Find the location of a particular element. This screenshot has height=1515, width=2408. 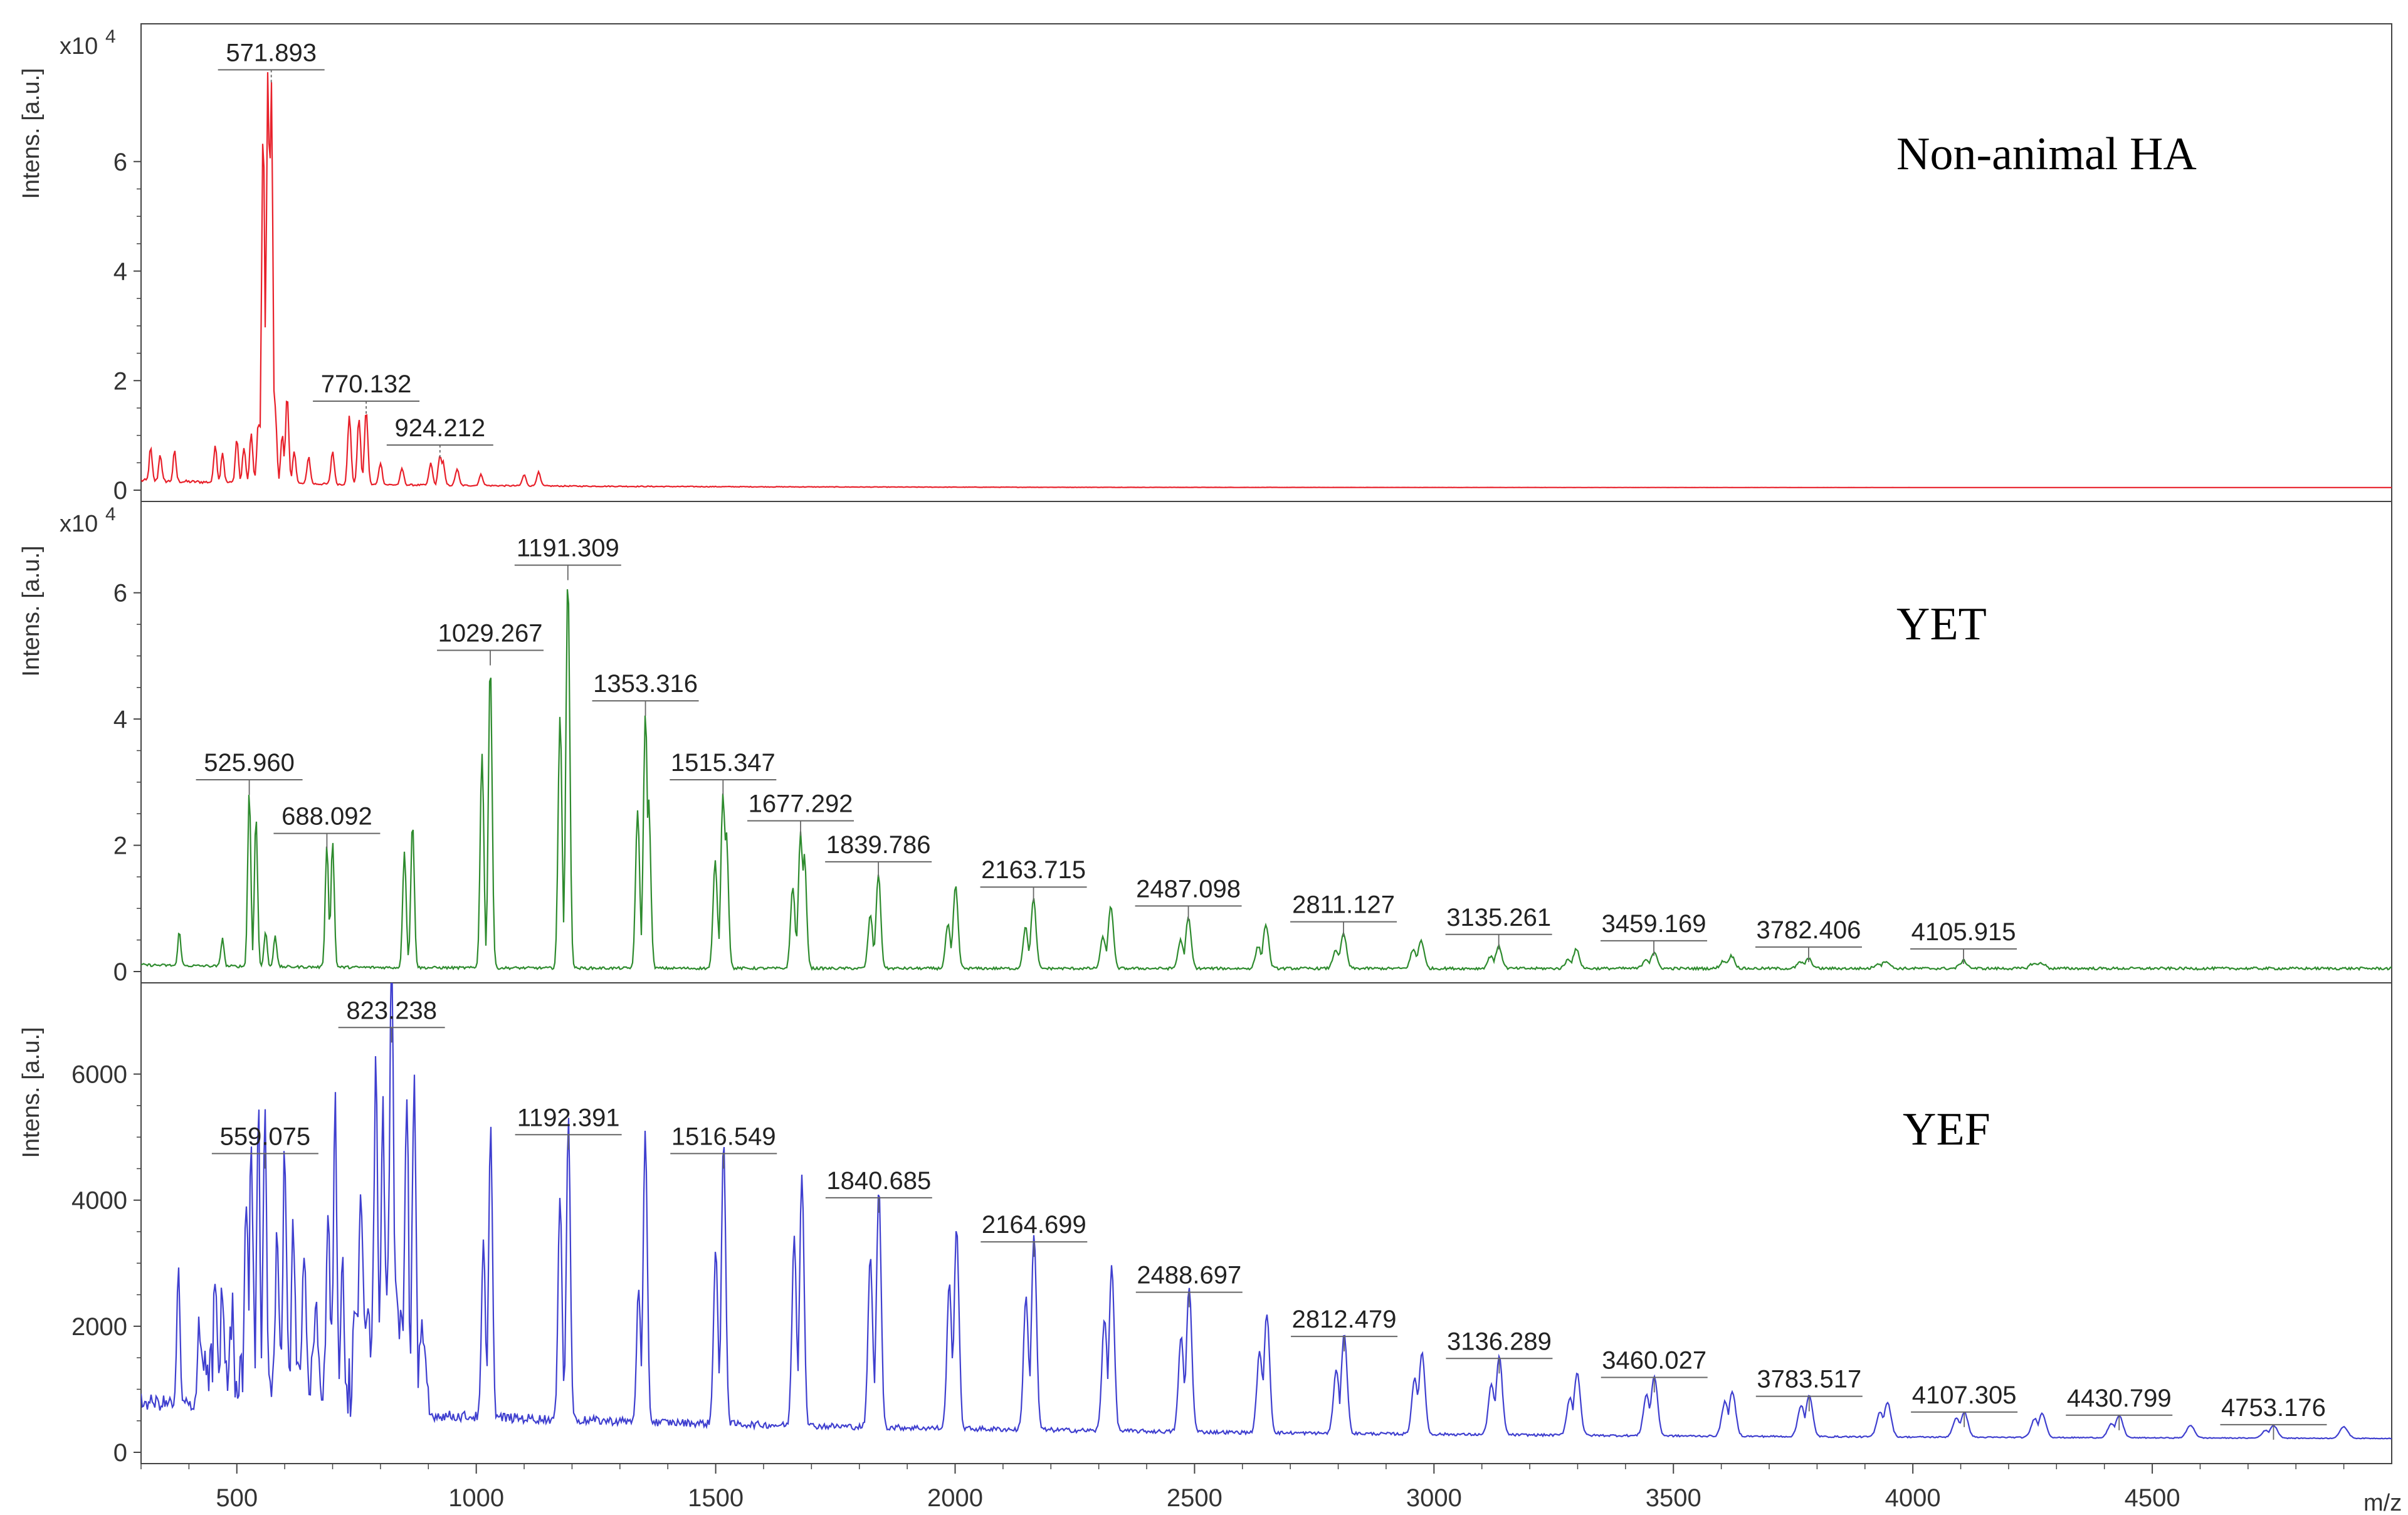

peak-label: 823.238 is located at coordinates (391, 1011).